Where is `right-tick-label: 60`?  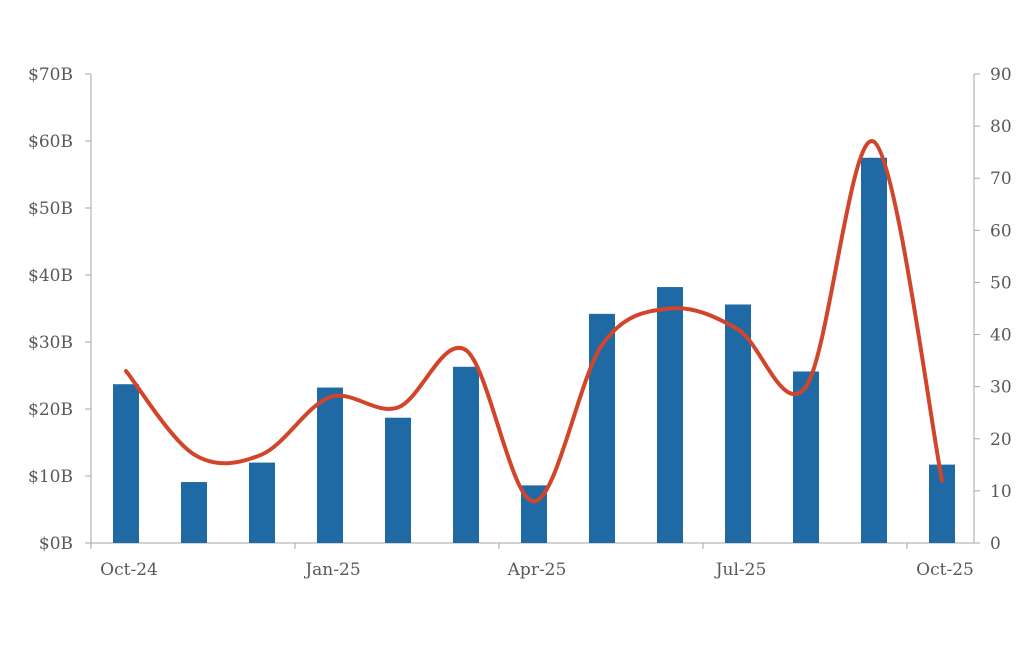 right-tick-label: 60 is located at coordinates (1001, 231).